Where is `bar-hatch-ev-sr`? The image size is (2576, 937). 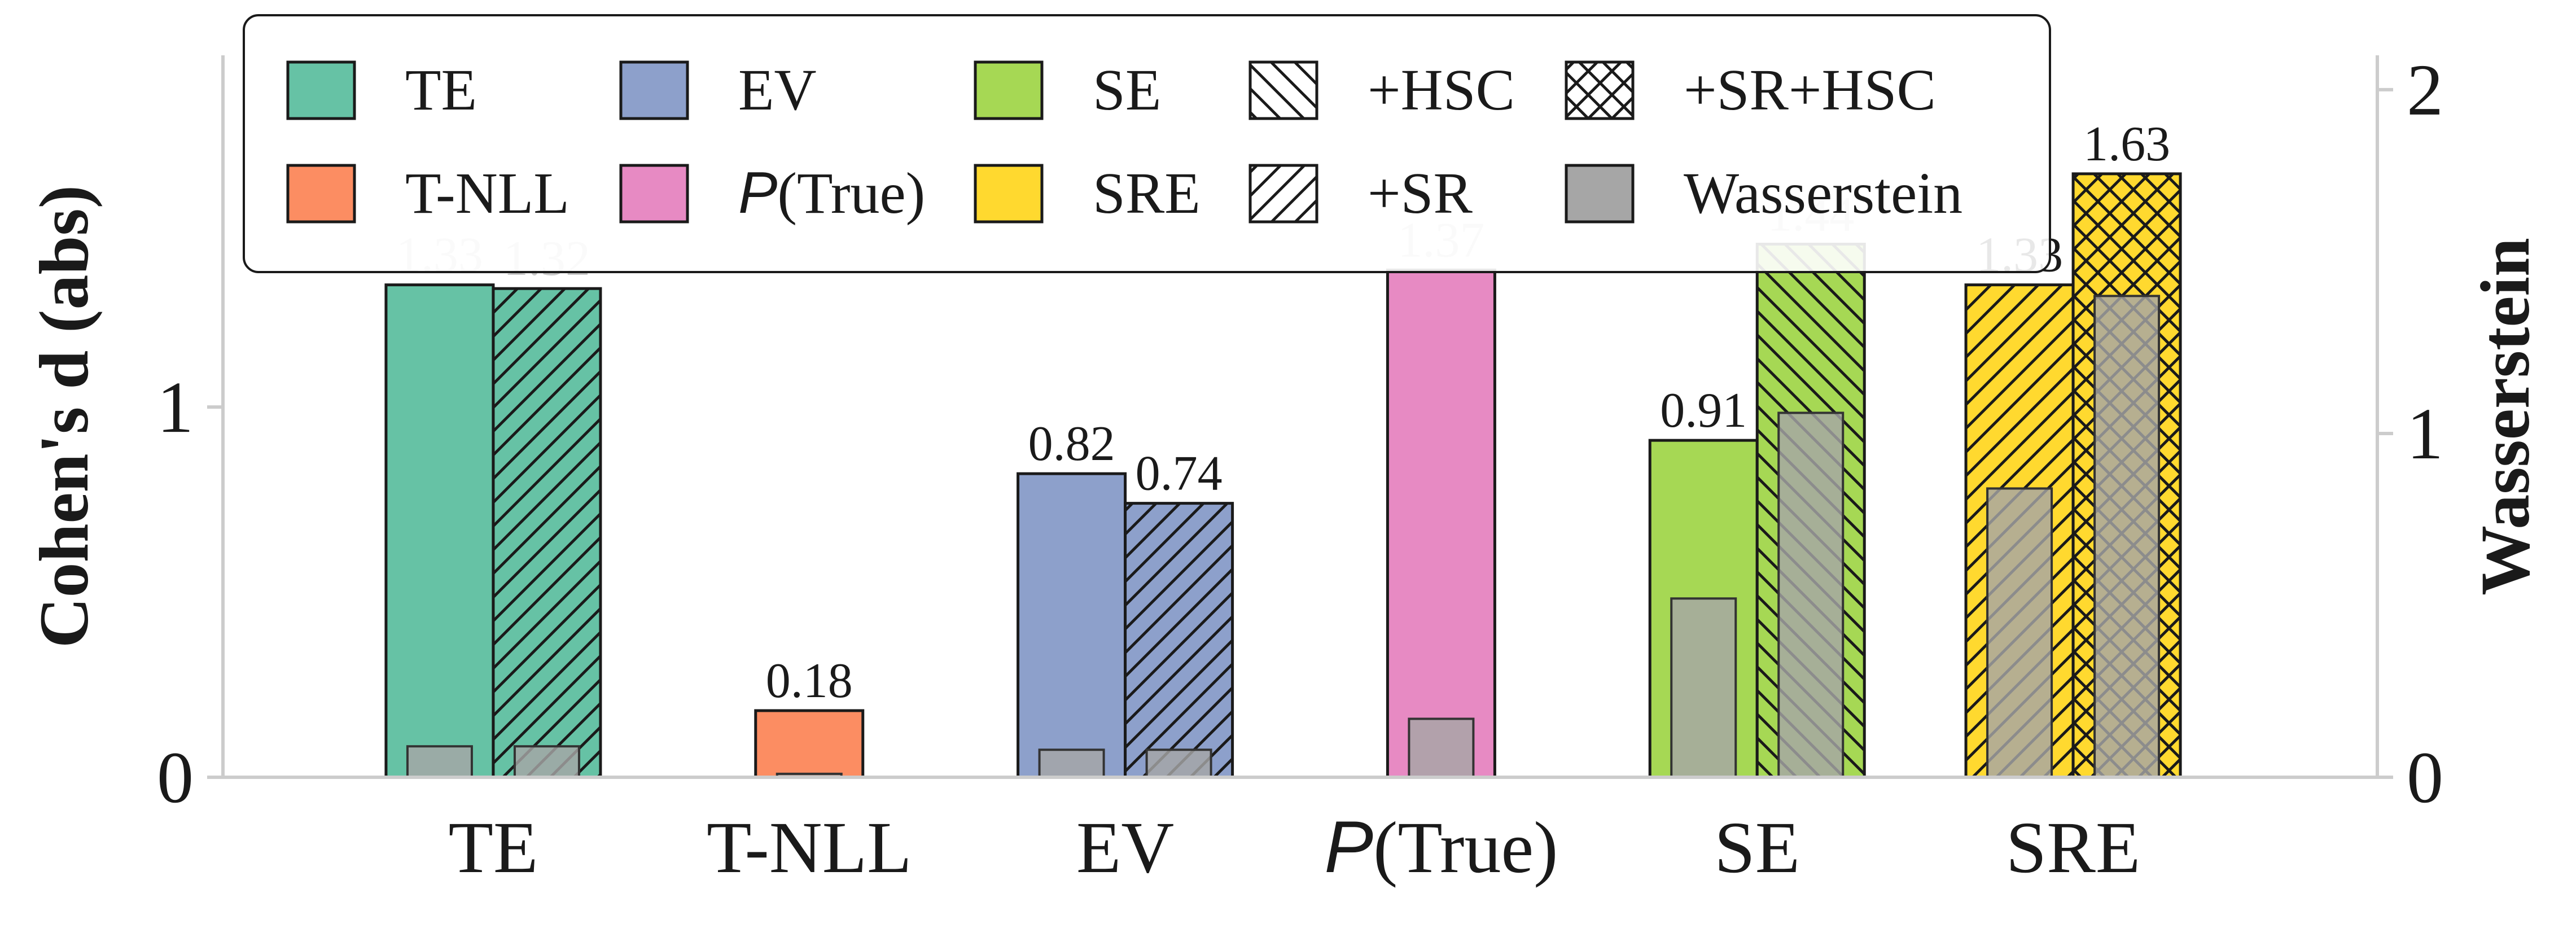 bar-hatch-ev-sr is located at coordinates (1179, 640).